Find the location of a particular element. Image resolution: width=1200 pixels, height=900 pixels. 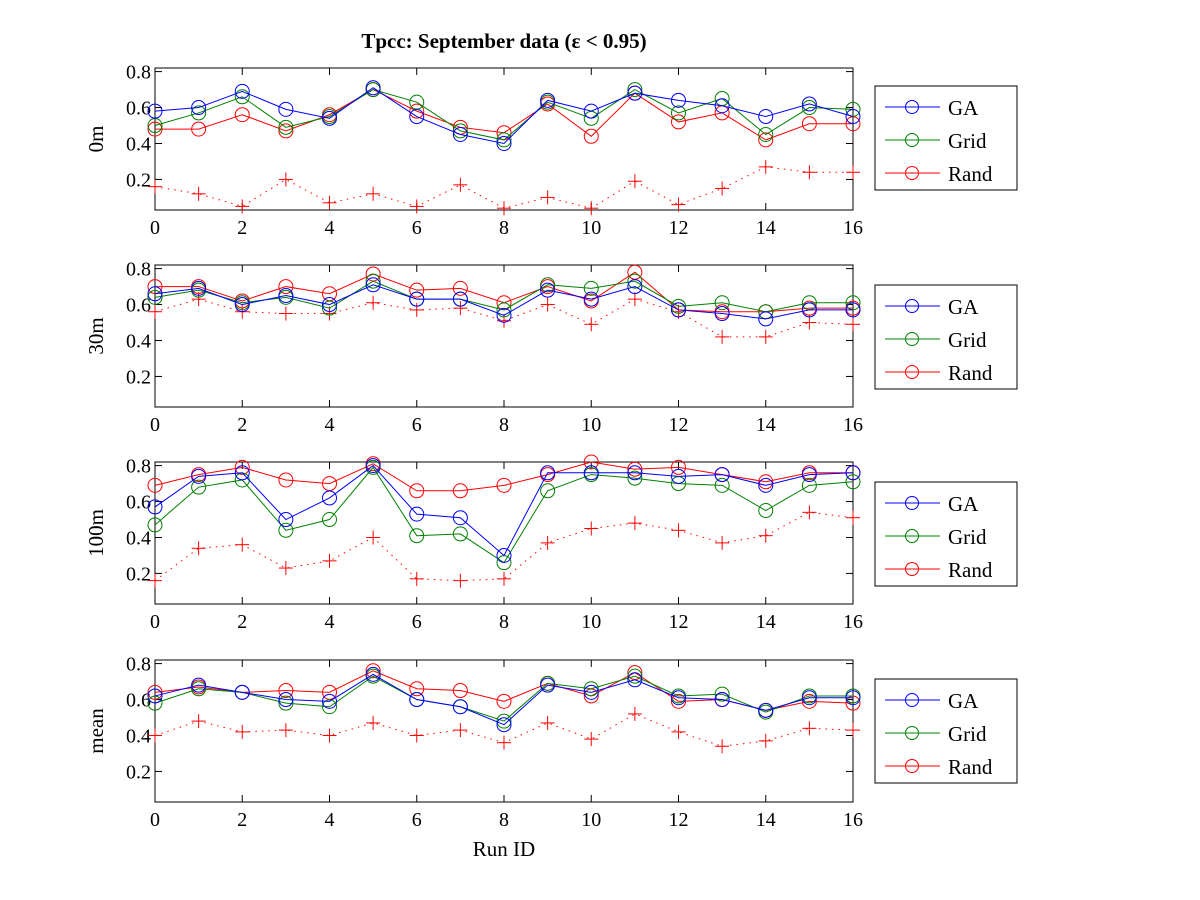

series-baseline is located at coordinates (504, 187).